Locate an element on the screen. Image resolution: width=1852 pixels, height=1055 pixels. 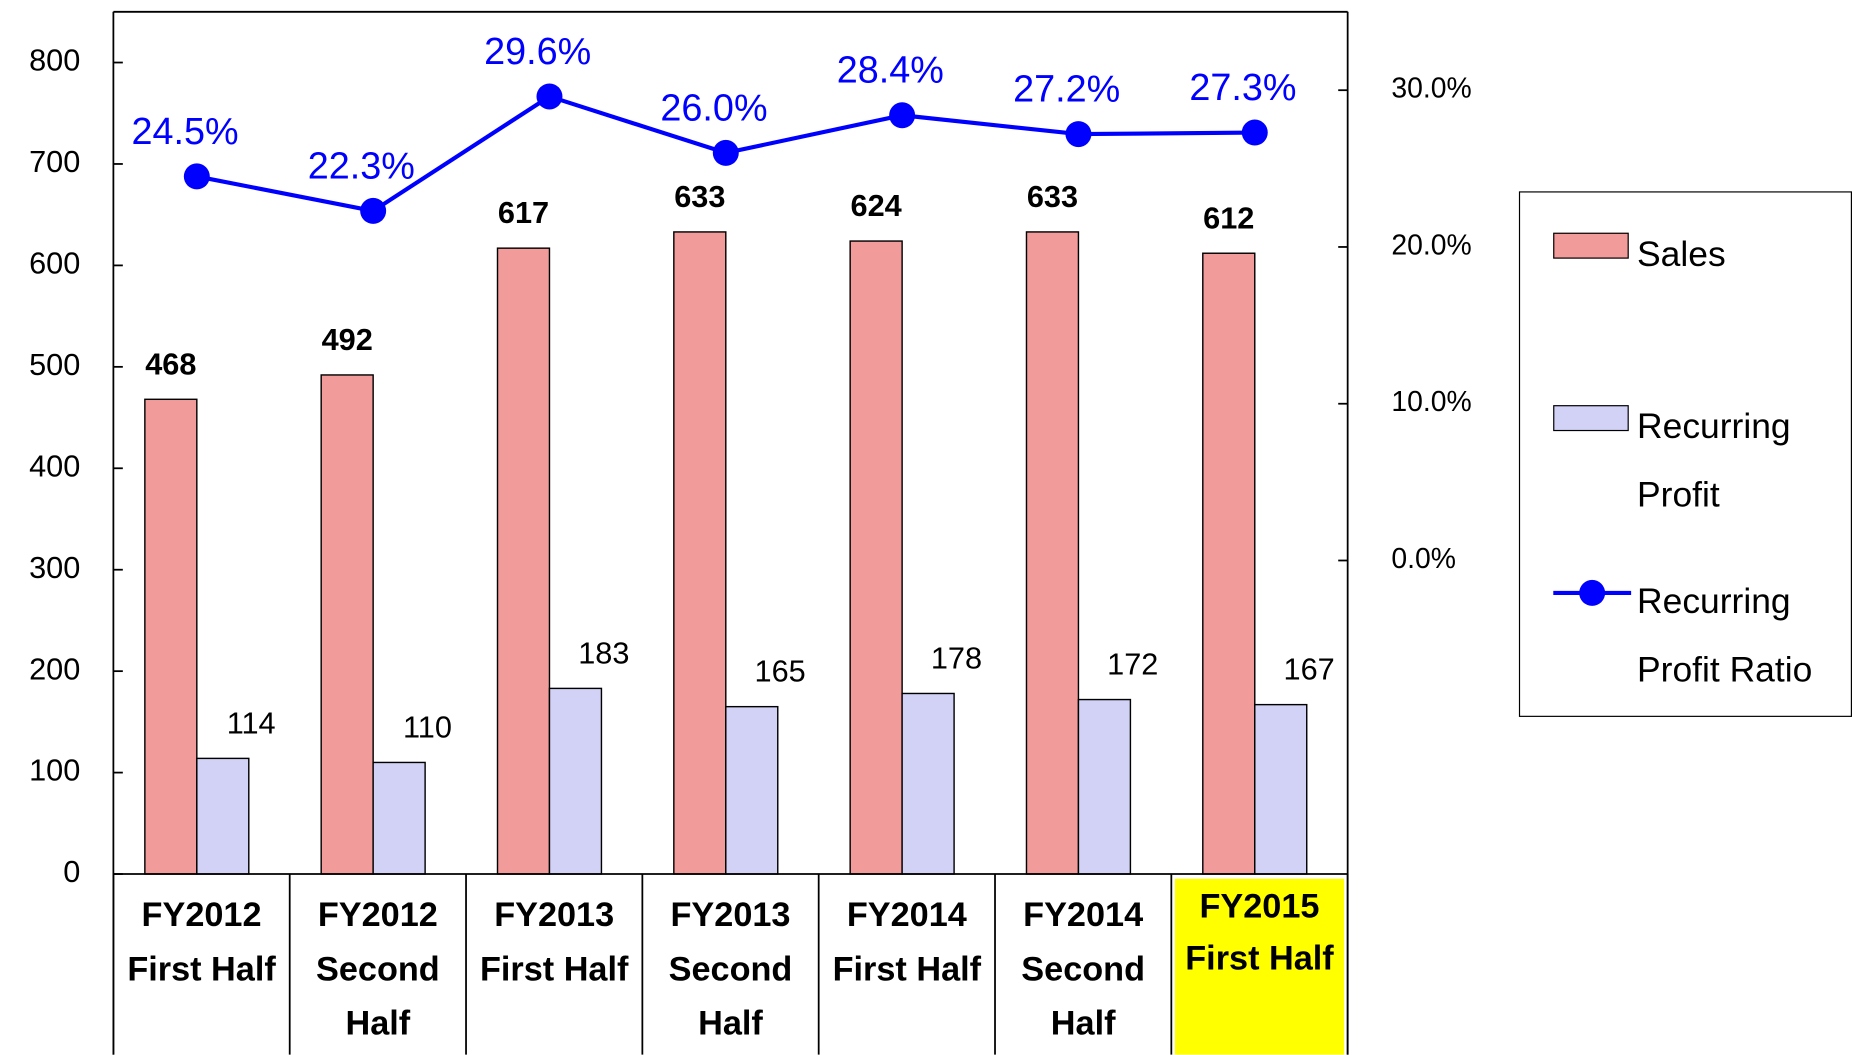
legend-label: Recurring Profit is located at coordinates (1714, 461).